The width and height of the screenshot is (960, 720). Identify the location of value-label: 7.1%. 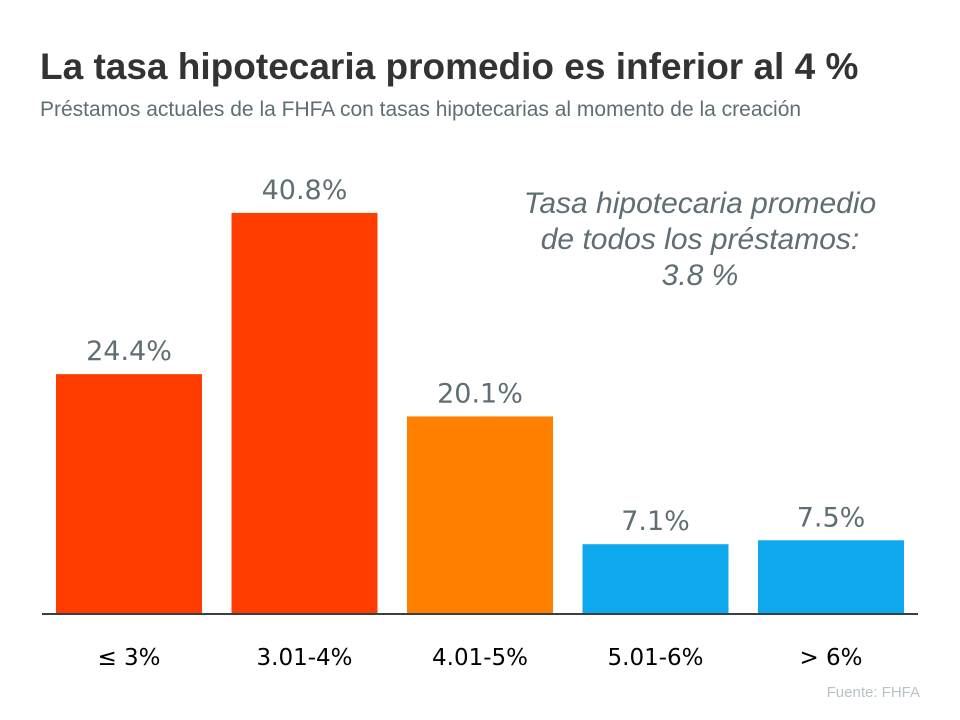
(655, 521).